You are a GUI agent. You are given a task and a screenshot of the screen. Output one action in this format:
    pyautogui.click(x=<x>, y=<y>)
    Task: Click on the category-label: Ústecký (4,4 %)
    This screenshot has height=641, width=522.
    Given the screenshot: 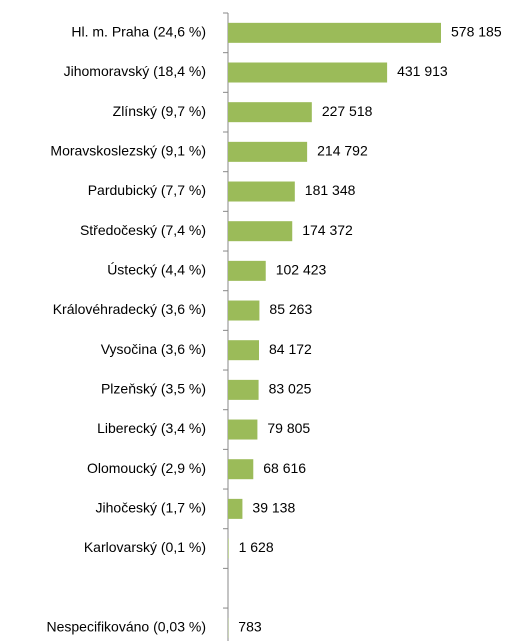 What is the action you would take?
    pyautogui.click(x=156, y=270)
    